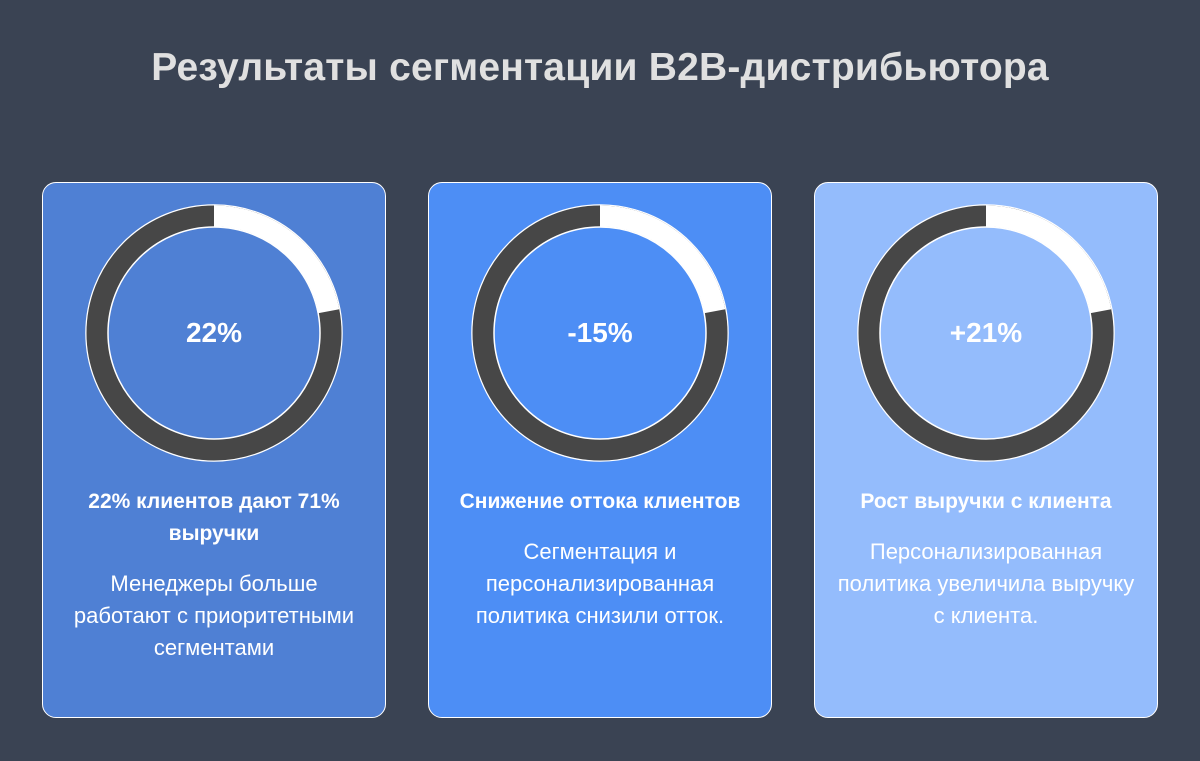  I want to click on progress-ring: 22%, so click(214, 333).